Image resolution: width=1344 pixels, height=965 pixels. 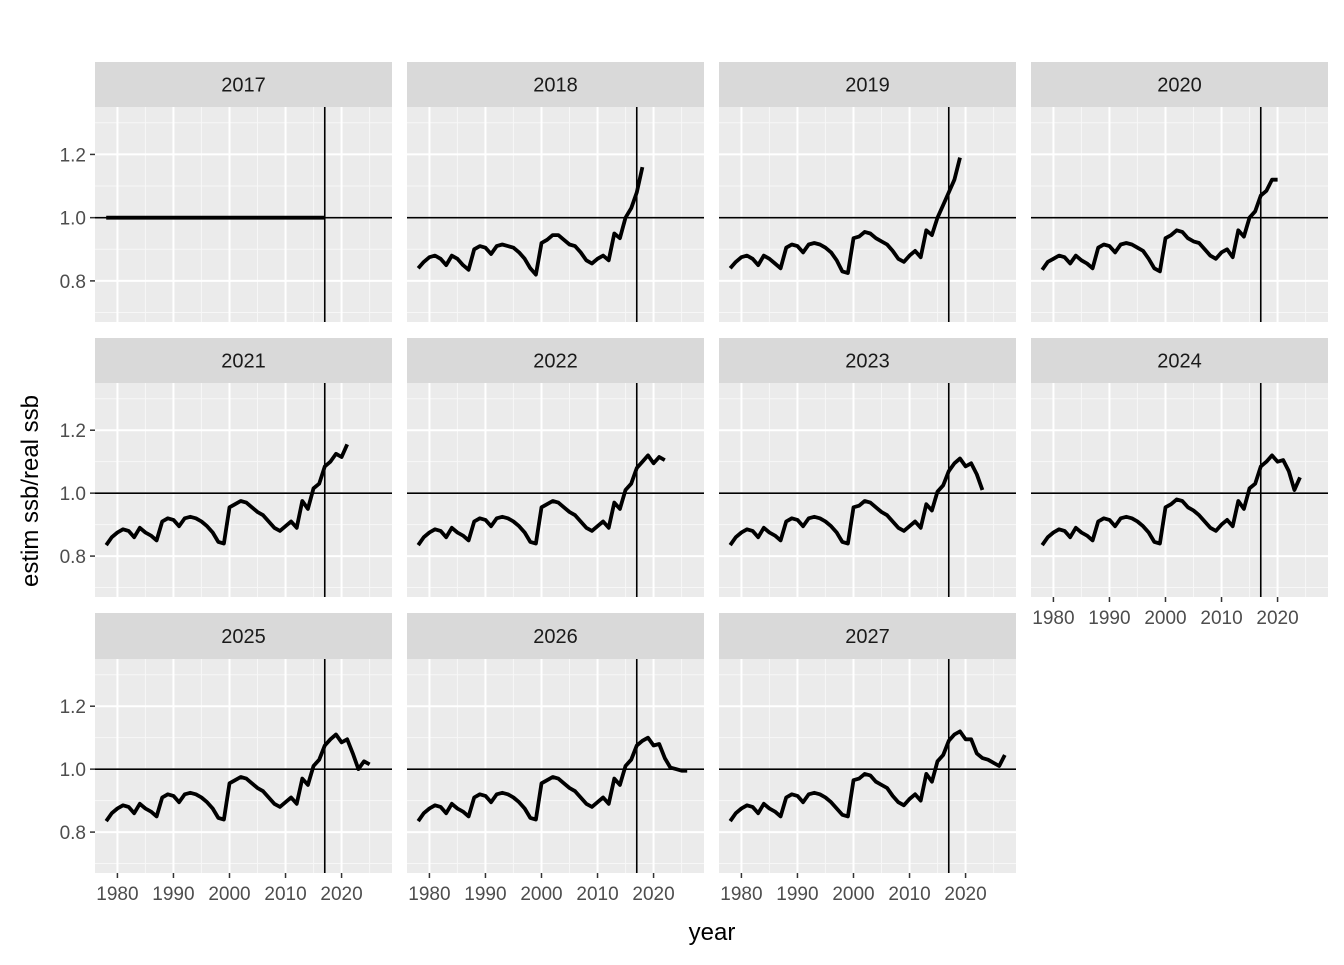 I want to click on facet-strip-label: 2022, so click(x=555, y=362).